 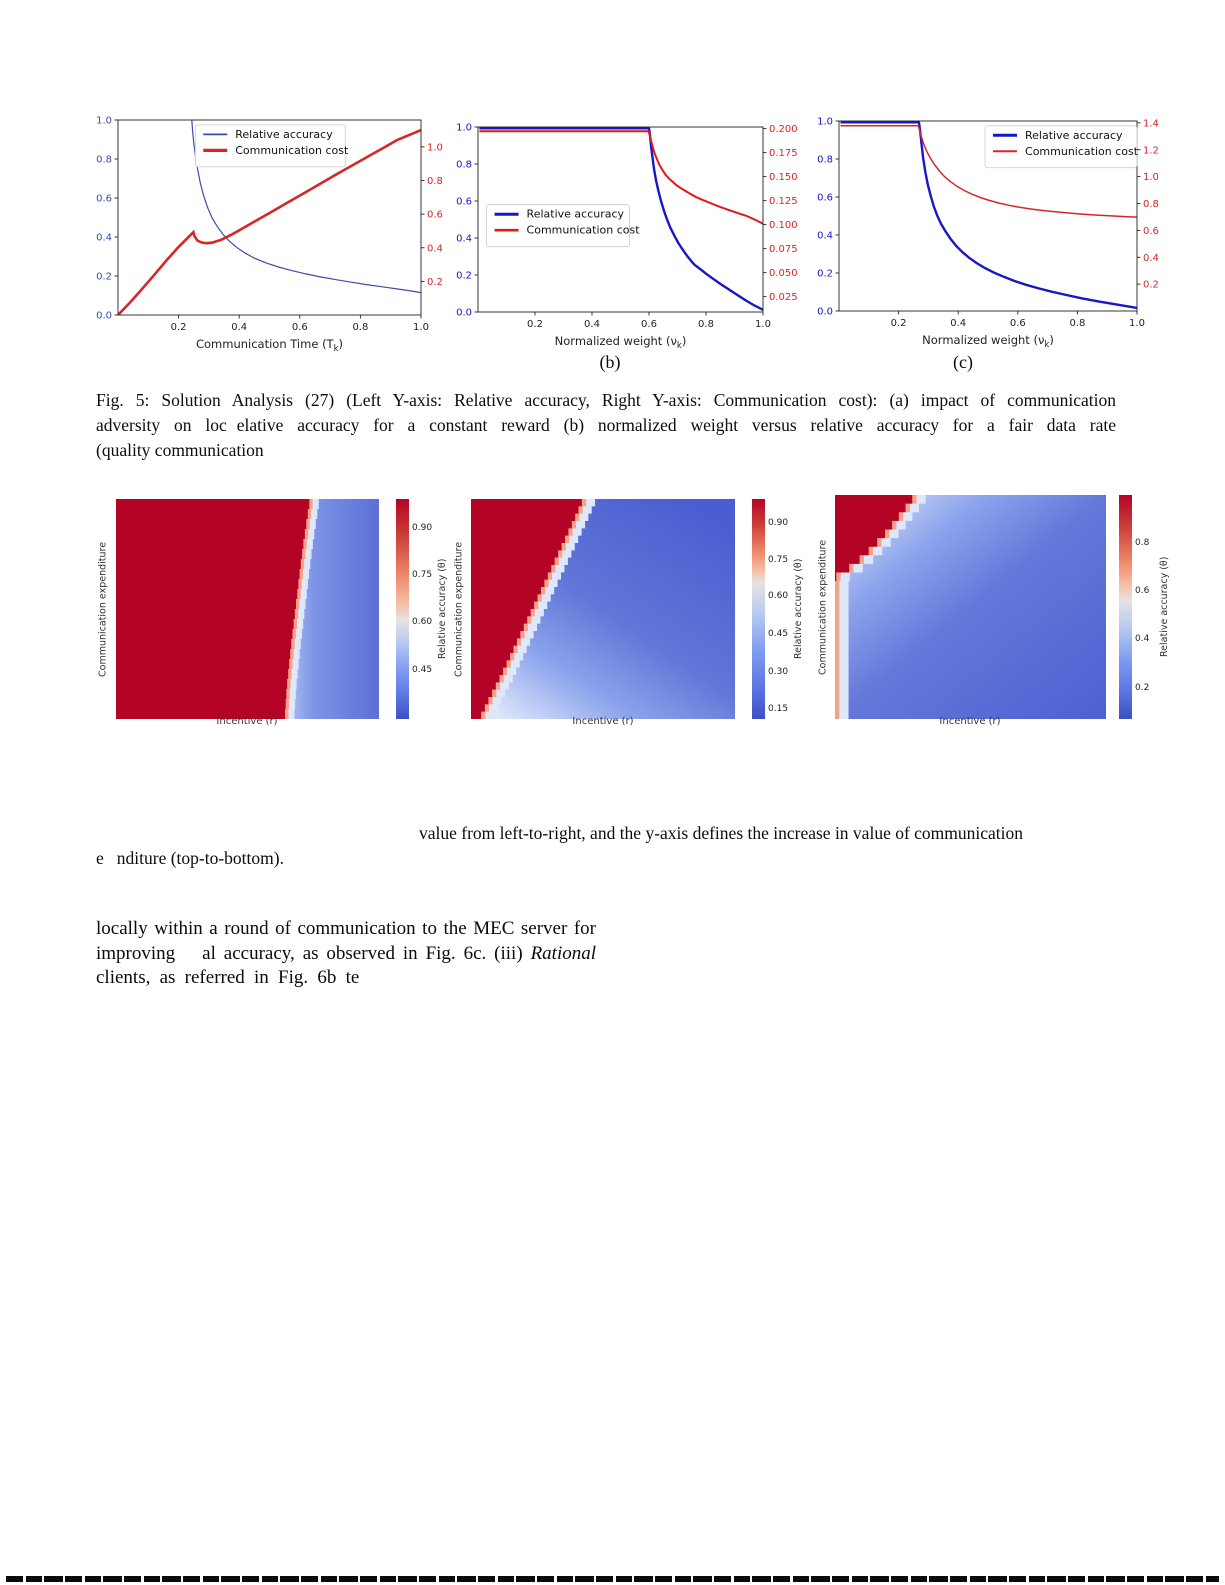 What do you see at coordinates (783, 201) in the screenshot?
I see `right-tick-label: 0.125` at bounding box center [783, 201].